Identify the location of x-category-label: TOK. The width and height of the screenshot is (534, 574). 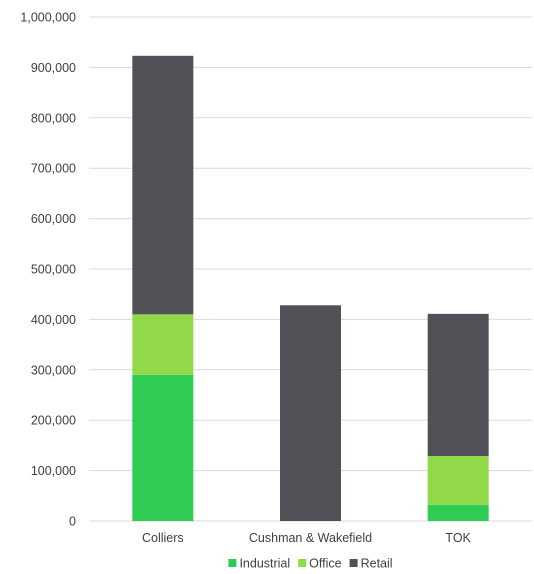
(458, 538).